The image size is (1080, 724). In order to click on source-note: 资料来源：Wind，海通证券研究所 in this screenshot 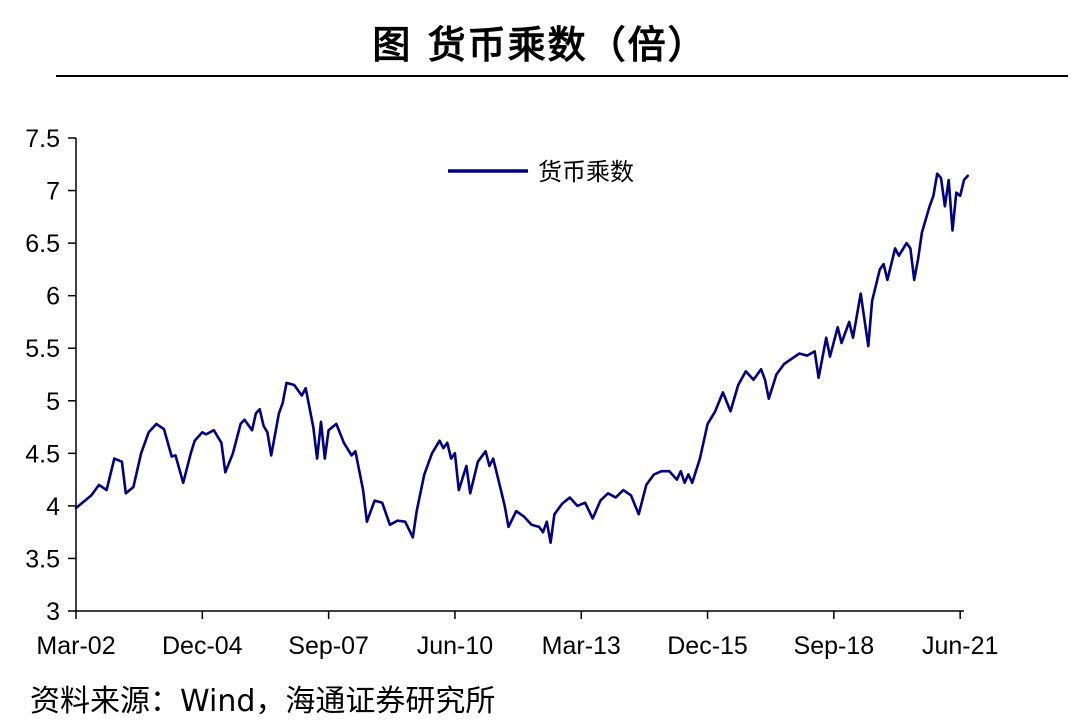, I will do `click(263, 701)`.